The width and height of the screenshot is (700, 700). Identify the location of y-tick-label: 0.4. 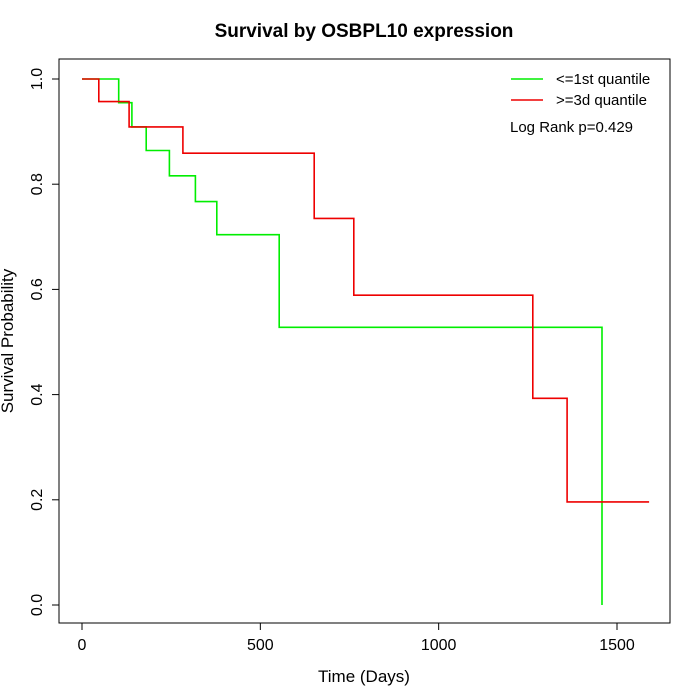
(37, 394).